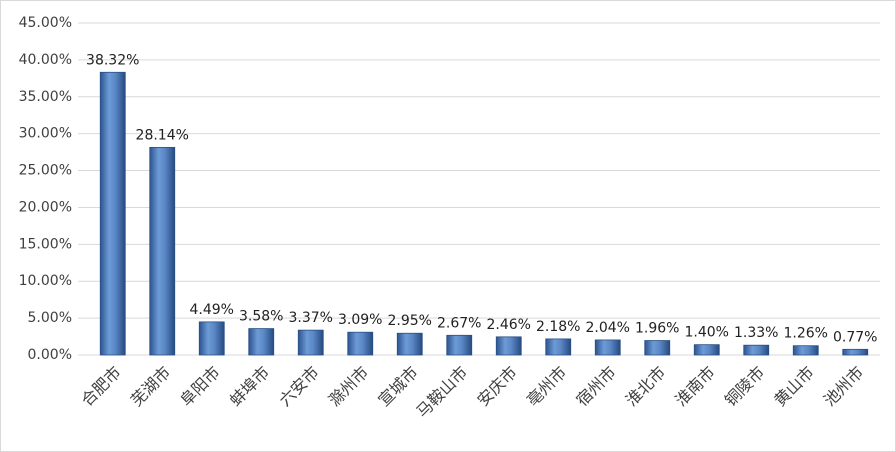 The width and height of the screenshot is (896, 452). Describe the element at coordinates (50, 318) in the screenshot. I see `y-tick-label: 5.00%` at that location.